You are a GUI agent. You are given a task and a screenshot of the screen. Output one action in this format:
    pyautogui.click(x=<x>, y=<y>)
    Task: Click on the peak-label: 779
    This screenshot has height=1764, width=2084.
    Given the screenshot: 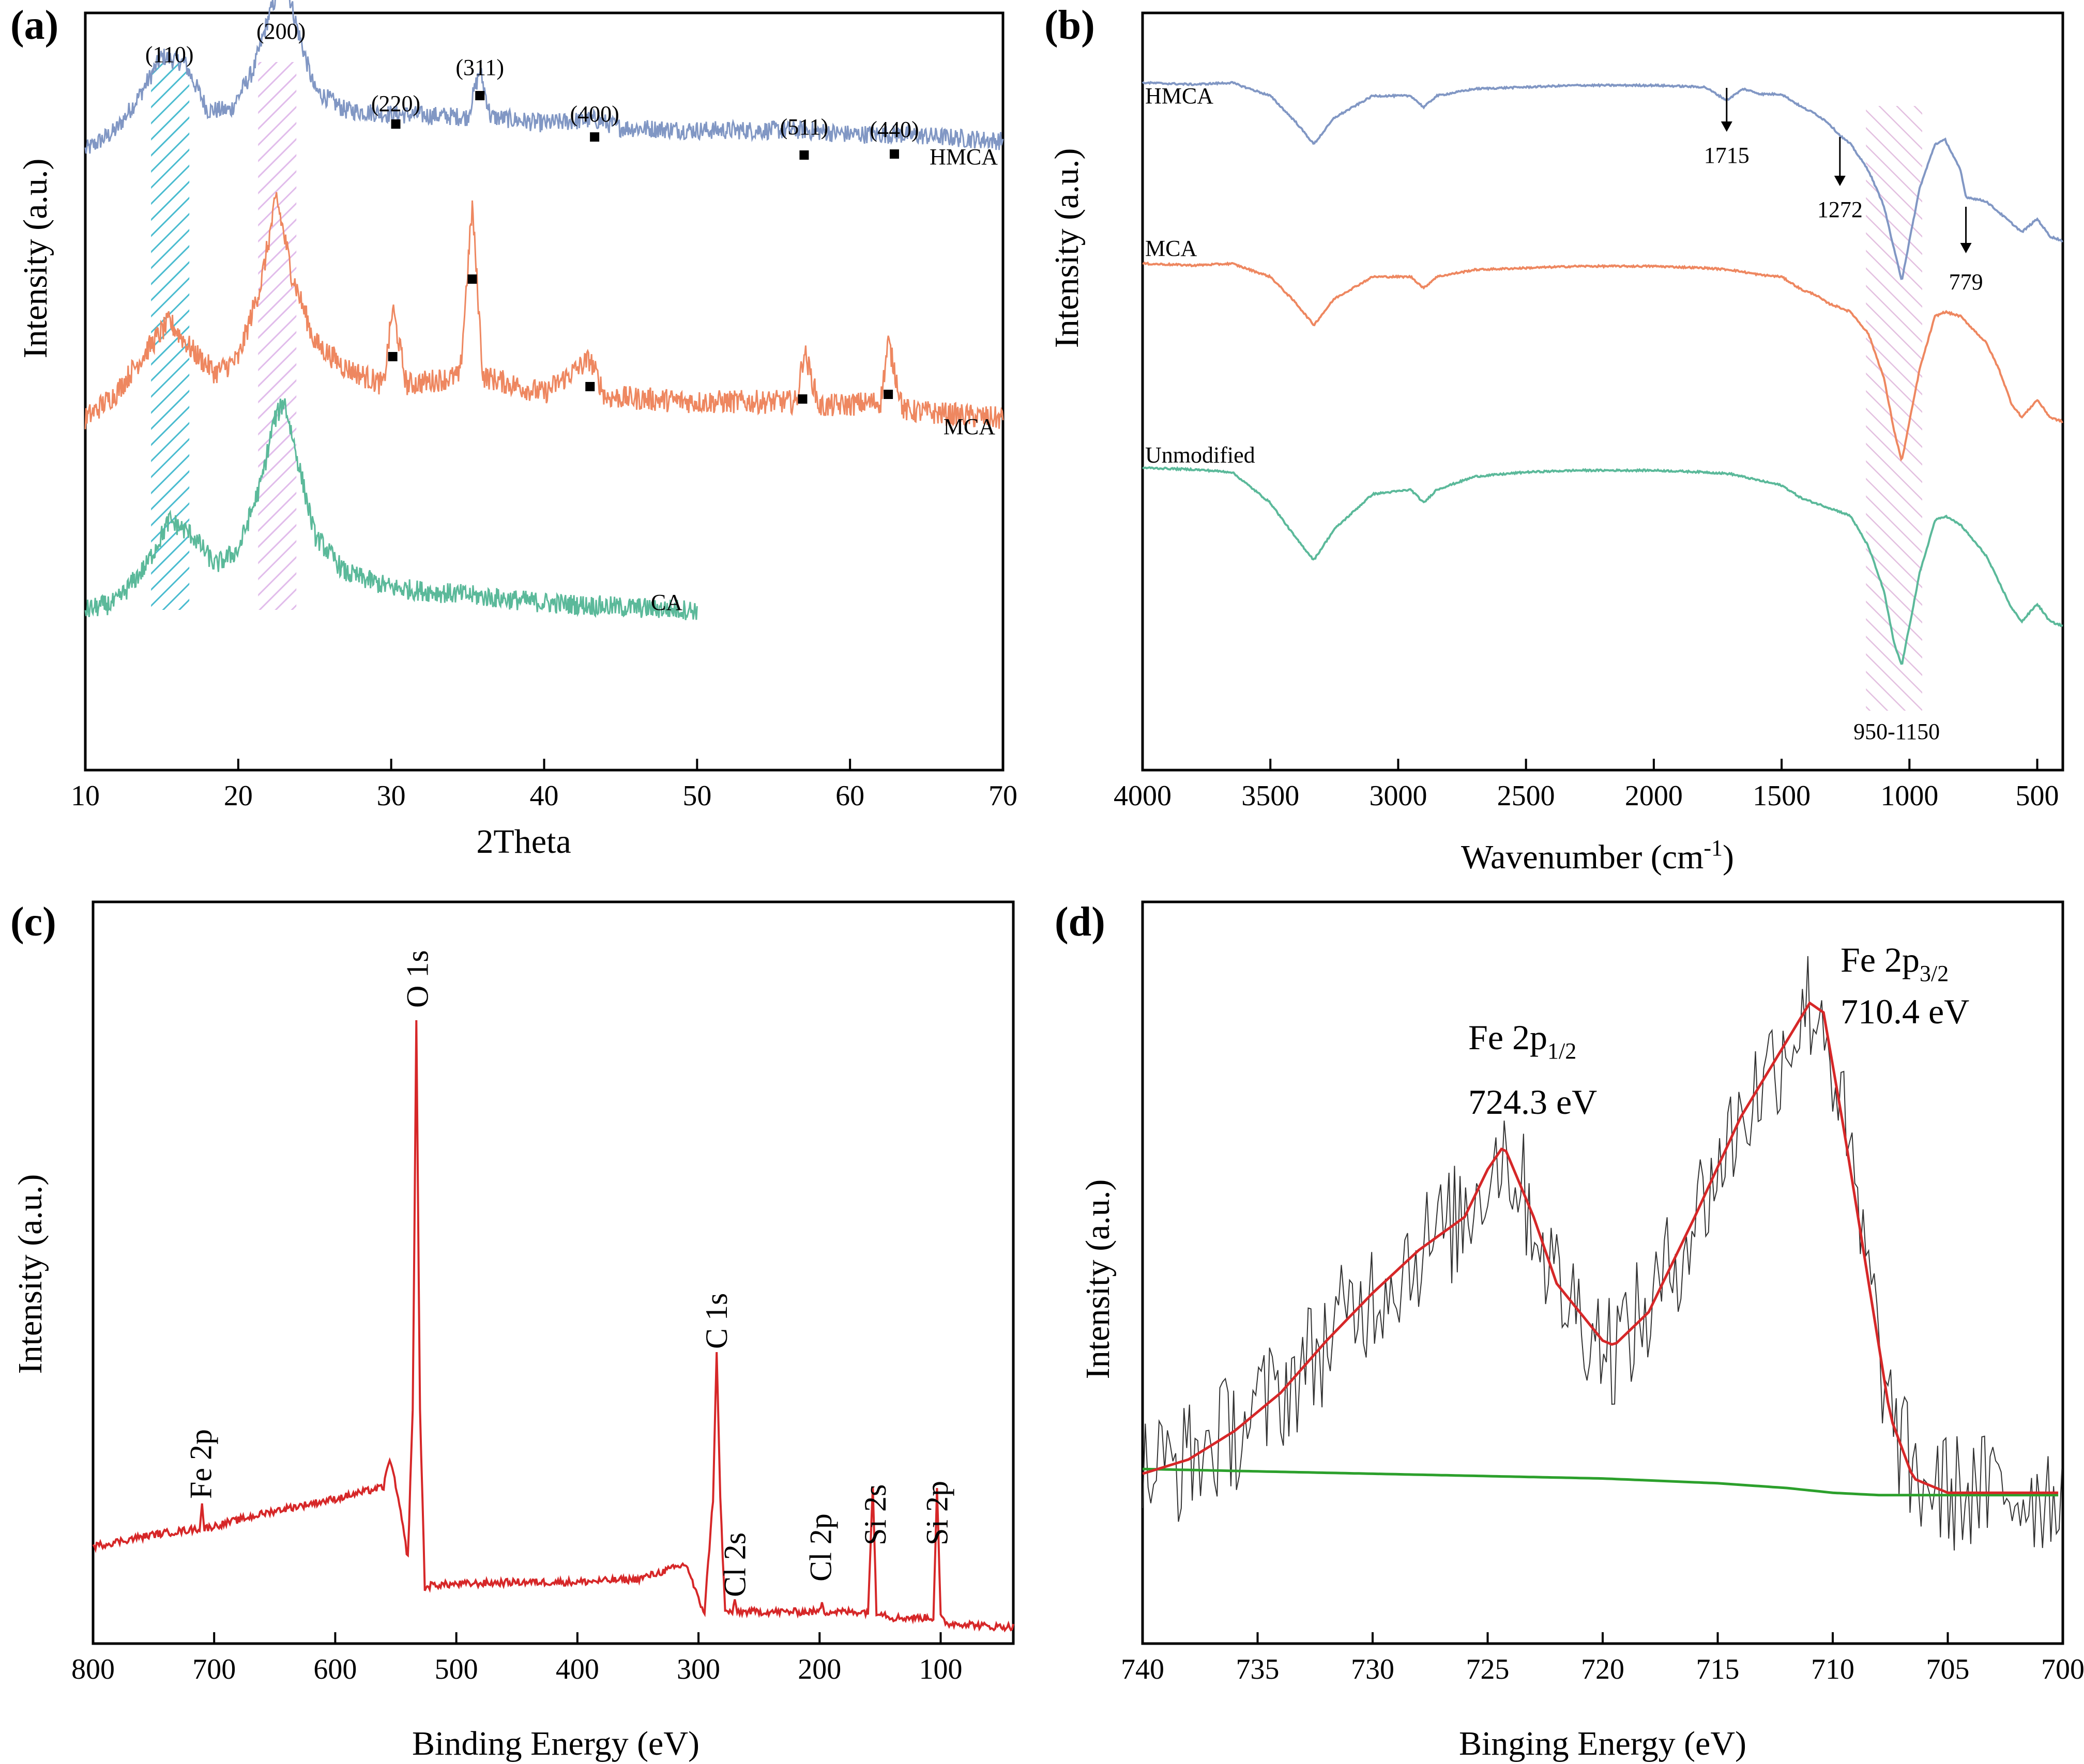 What is the action you would take?
    pyautogui.click(x=1966, y=282)
    